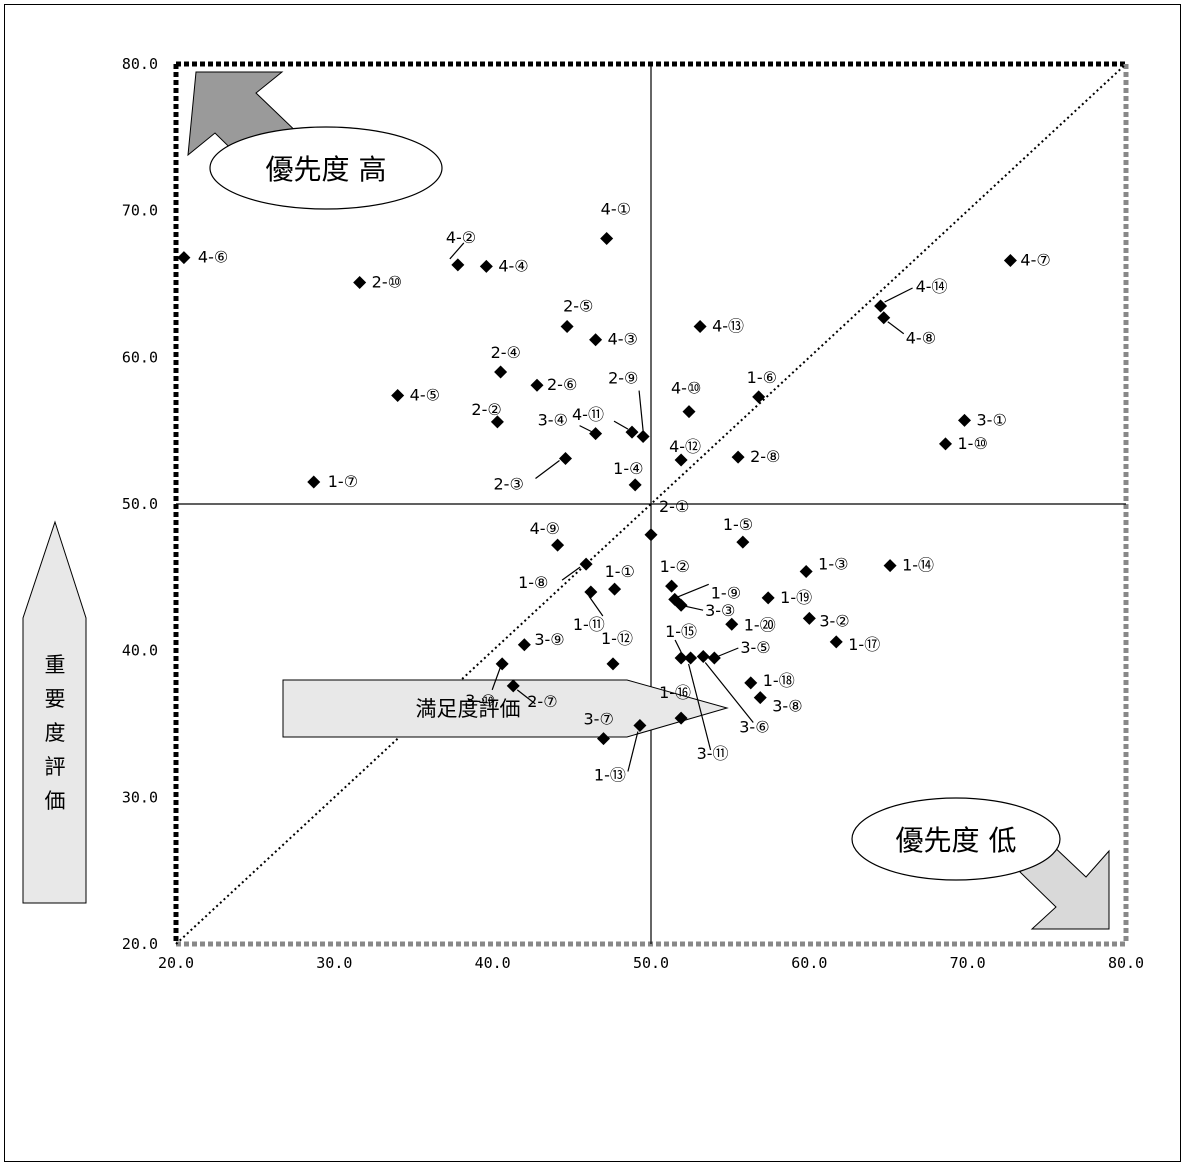 This screenshot has height=1164, width=1187. What do you see at coordinates (549, 639) in the screenshot?
I see `data-point-label: 3-⑨` at bounding box center [549, 639].